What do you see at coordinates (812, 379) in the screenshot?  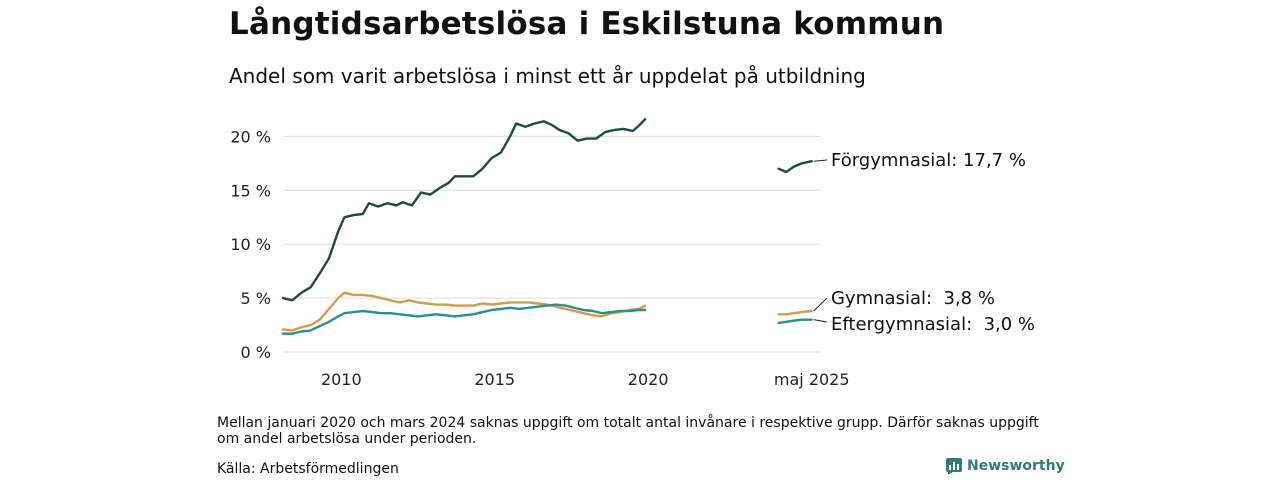 I see `x-tick-label-3: maj 2025` at bounding box center [812, 379].